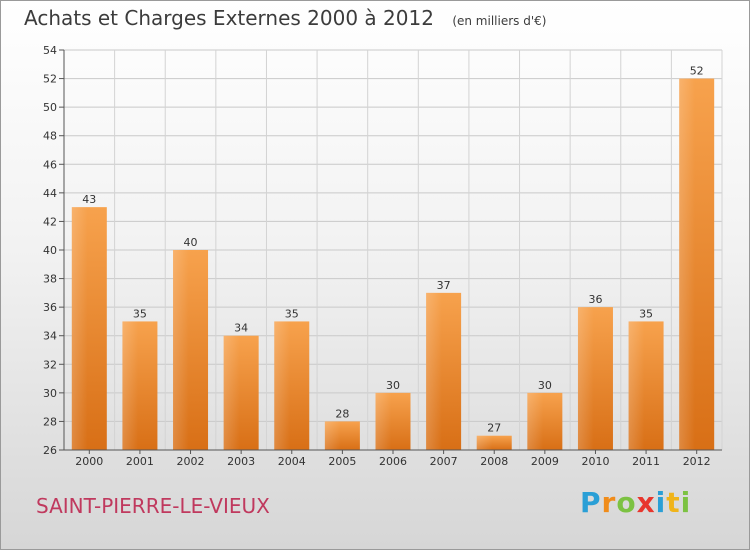 The width and height of the screenshot is (750, 550). What do you see at coordinates (342, 413) in the screenshot?
I see `bar-value-label: 28` at bounding box center [342, 413].